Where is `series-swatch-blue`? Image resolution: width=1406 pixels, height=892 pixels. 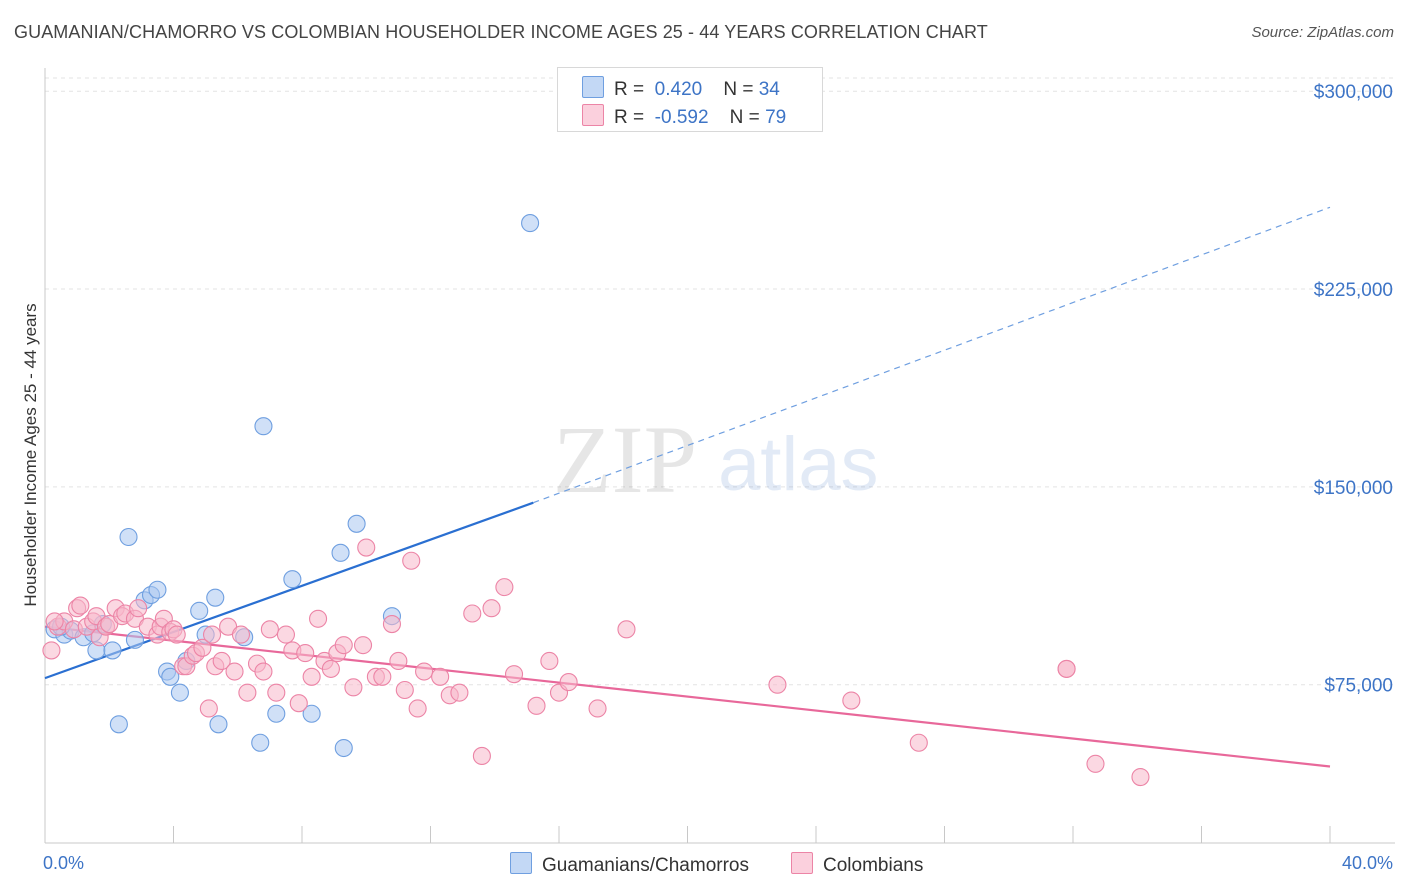 series-swatch-blue is located at coordinates (521, 863).